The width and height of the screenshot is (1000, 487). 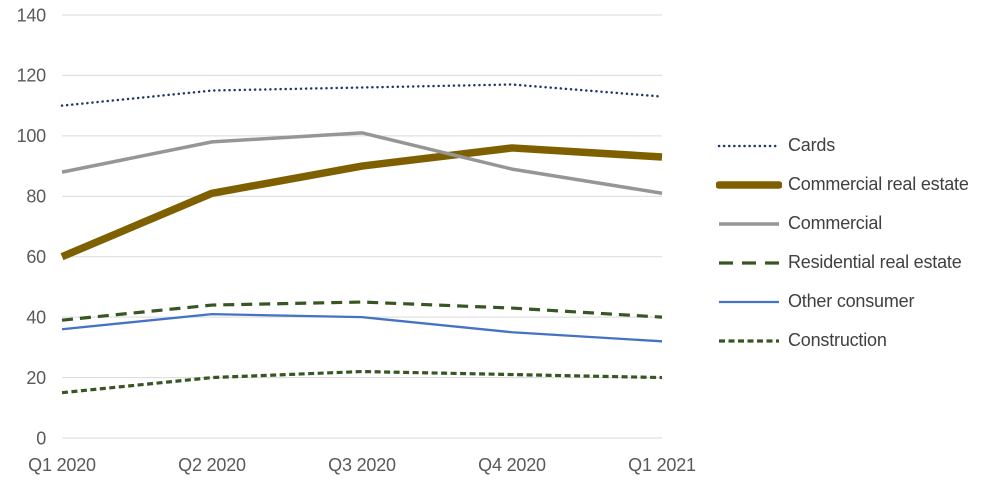 I want to click on x-axis-tick-label: Q1 2020, so click(x=62, y=465).